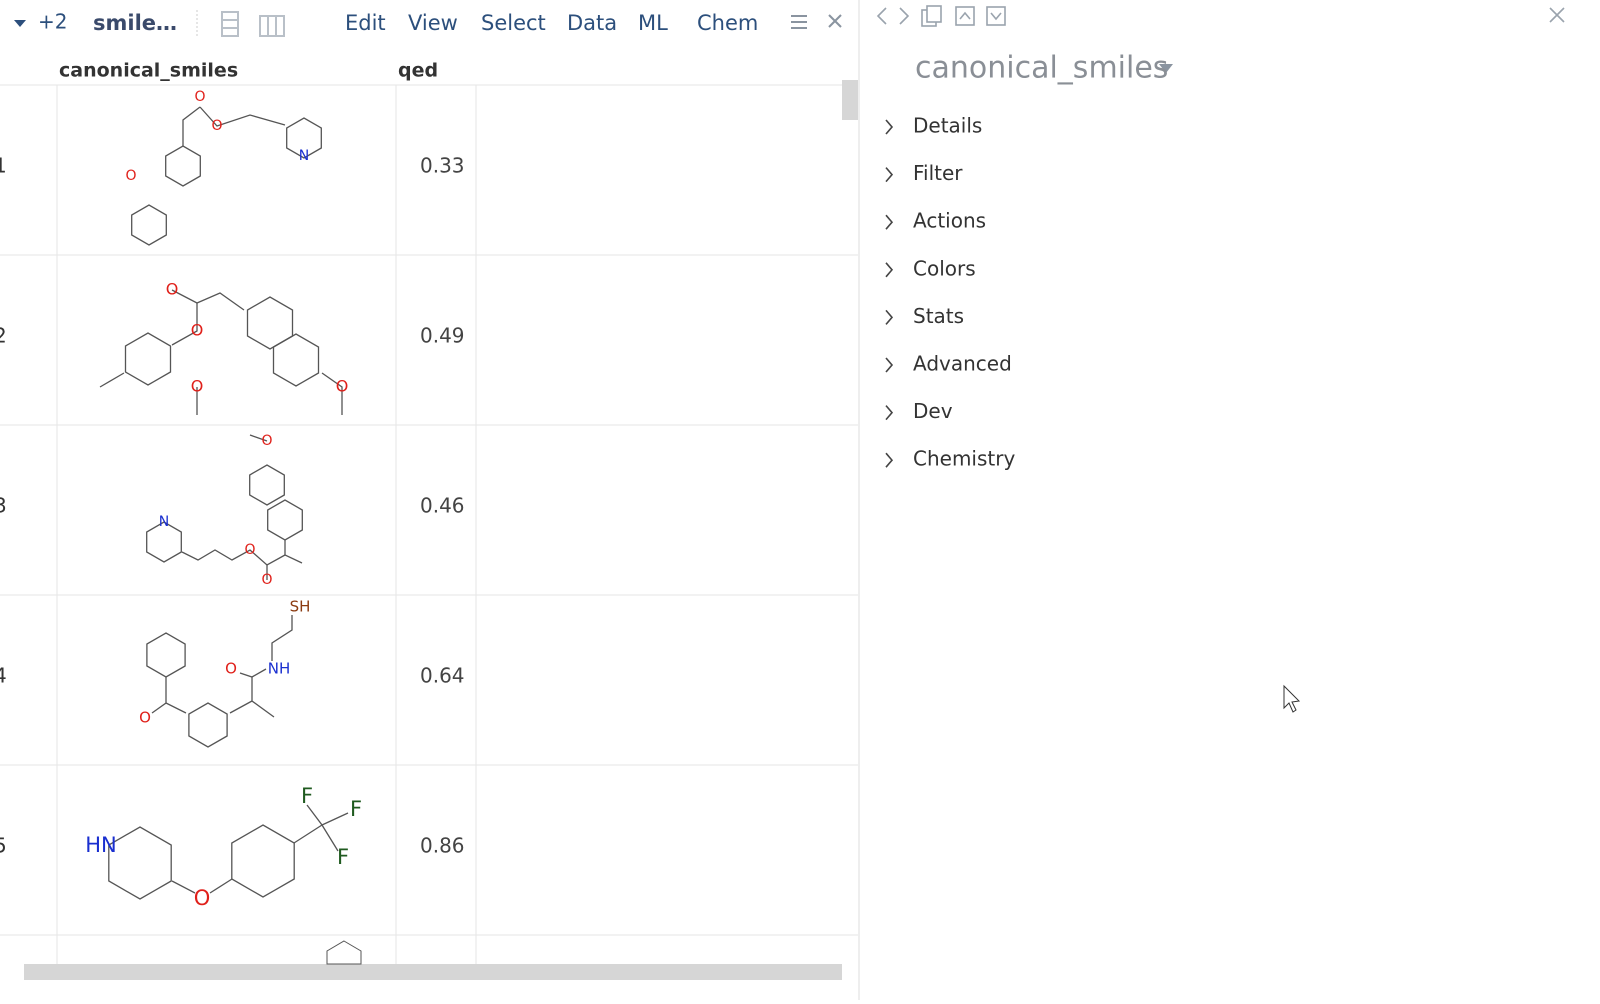 This screenshot has width=1600, height=1004. Describe the element at coordinates (442, 166) in the screenshot. I see `qed-value: 0.33` at that location.